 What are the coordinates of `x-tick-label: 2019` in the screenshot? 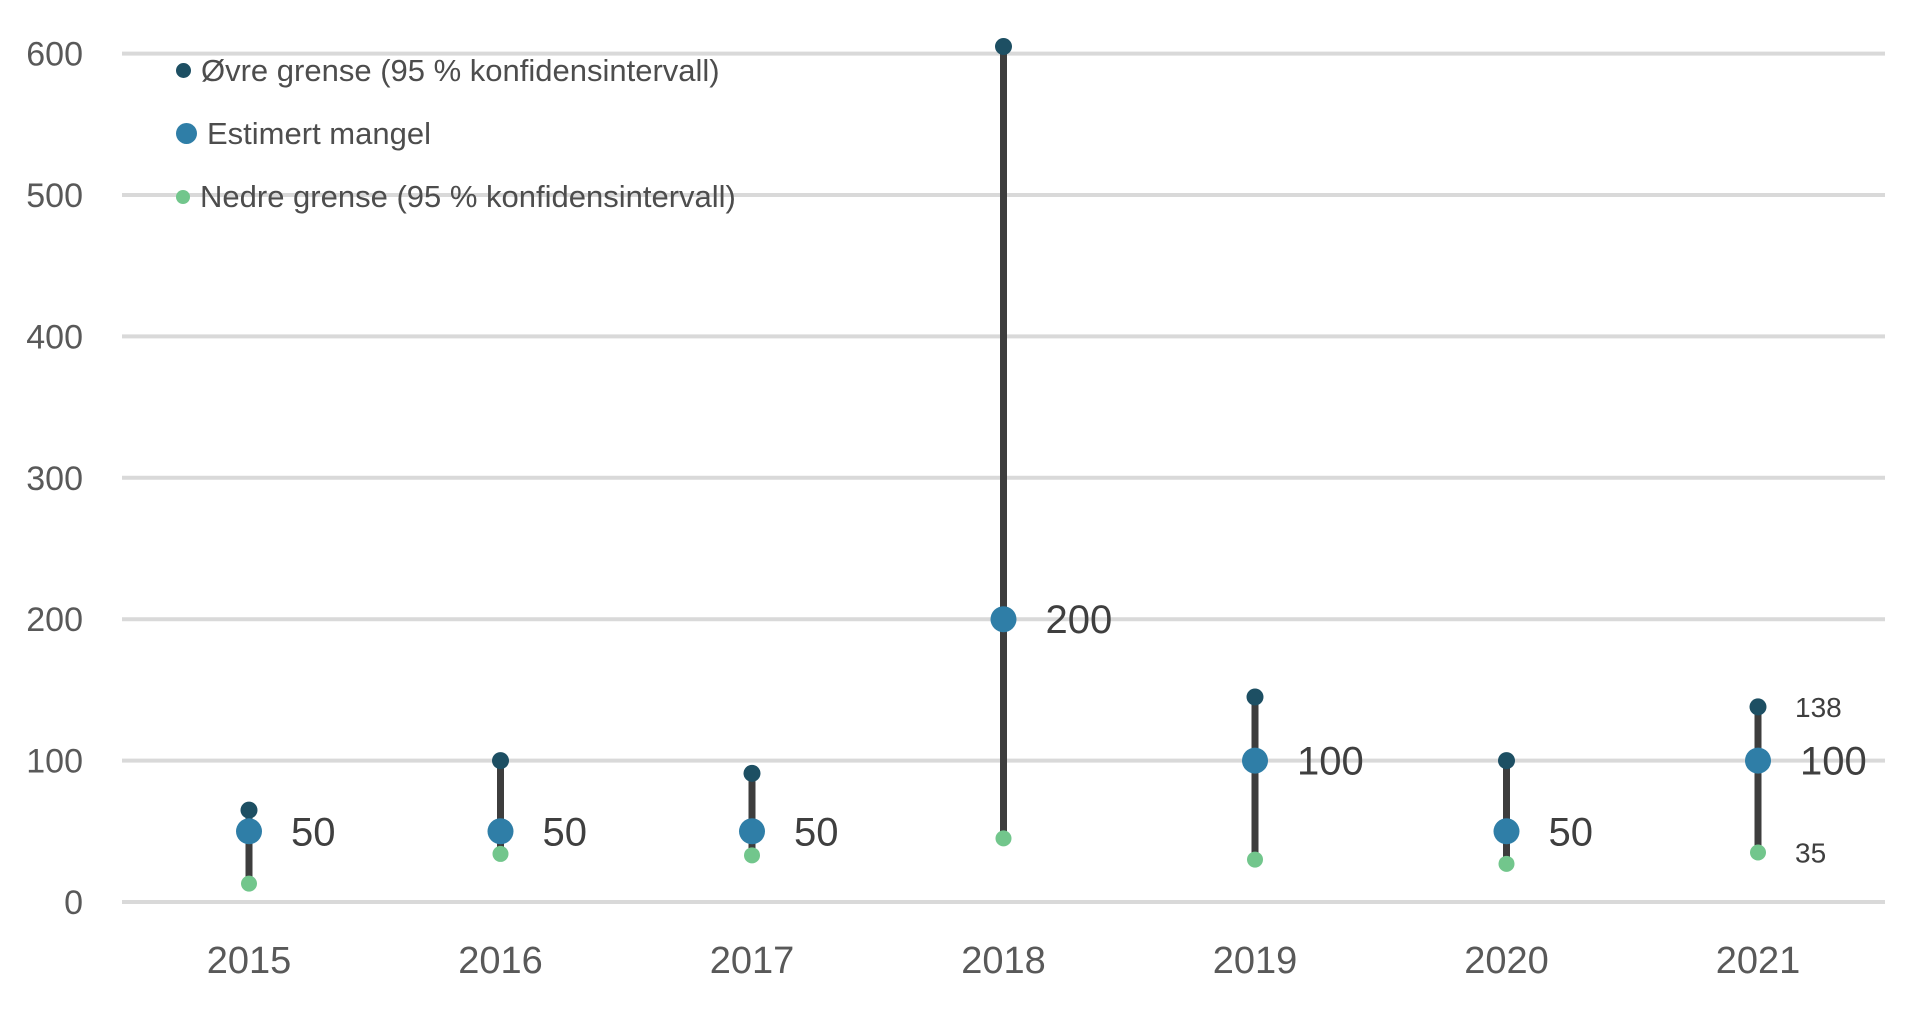 It's located at (1255, 961).